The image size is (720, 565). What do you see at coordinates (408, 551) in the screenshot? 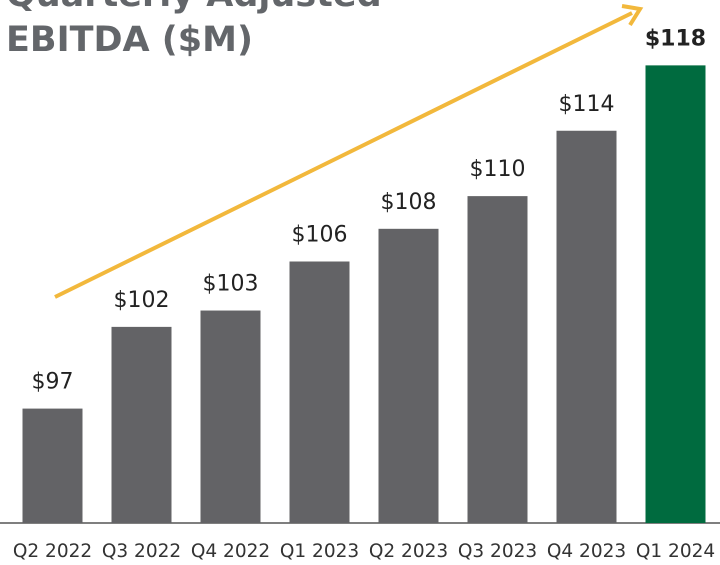
I see `x-tick-label: Q2 2023` at bounding box center [408, 551].